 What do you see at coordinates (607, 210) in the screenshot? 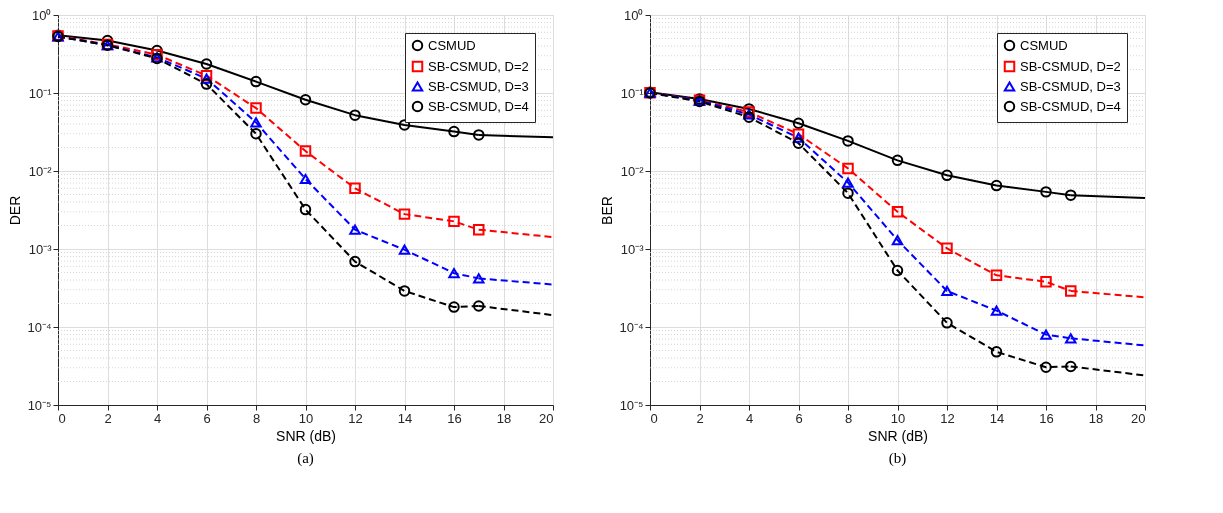
I see `y-axis-title: BER` at bounding box center [607, 210].